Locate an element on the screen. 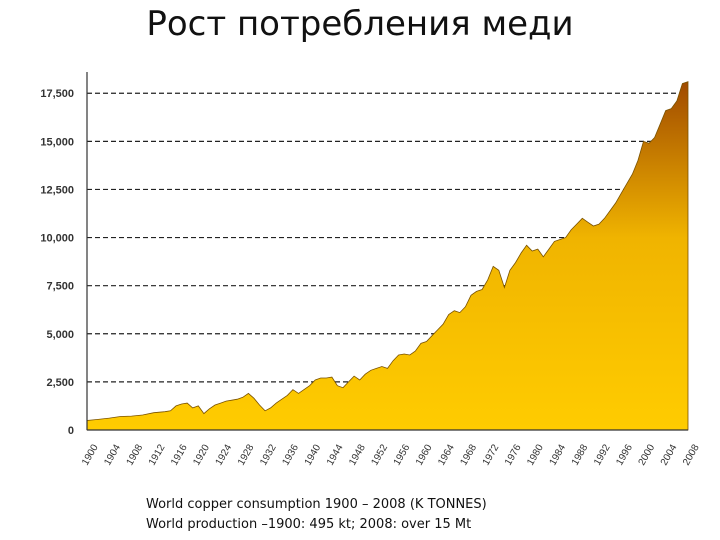 The image size is (720, 540). x-tick-label: 2008 is located at coordinates (691, 454).